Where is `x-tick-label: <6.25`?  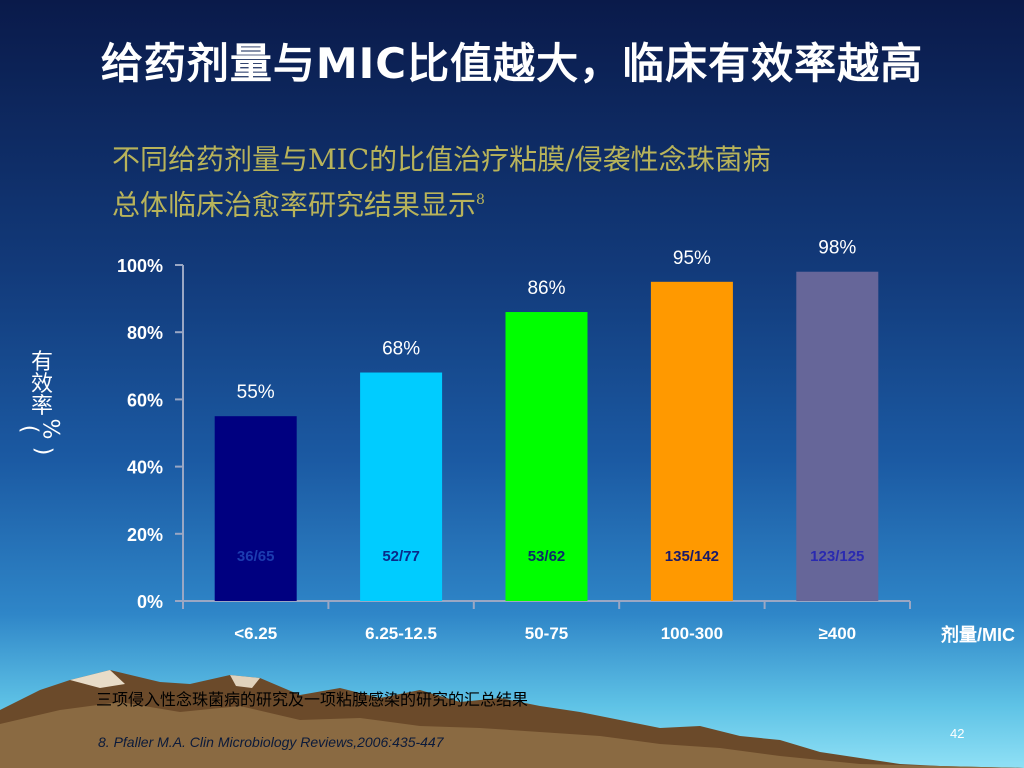
x-tick-label: <6.25 is located at coordinates (255, 633).